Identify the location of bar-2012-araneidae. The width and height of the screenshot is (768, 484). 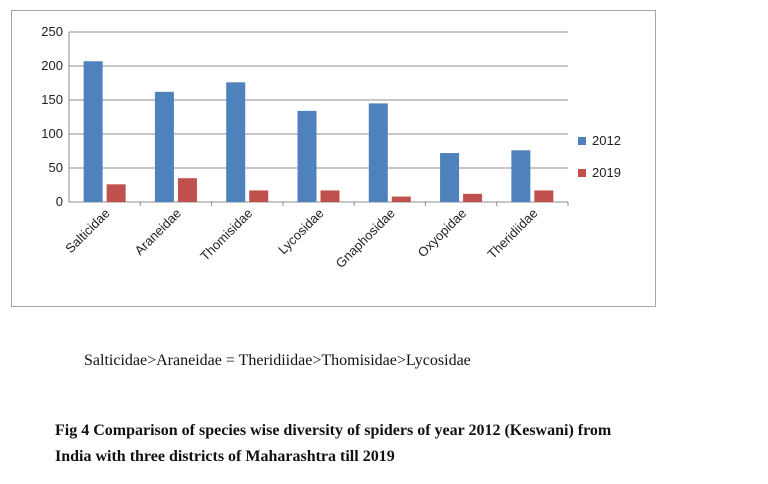
(164, 146).